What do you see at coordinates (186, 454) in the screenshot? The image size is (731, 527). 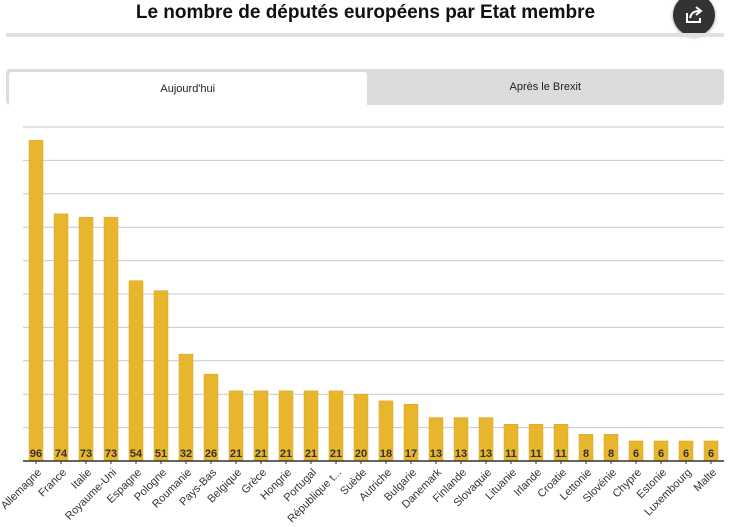 I see `bar-value-label: 32` at bounding box center [186, 454].